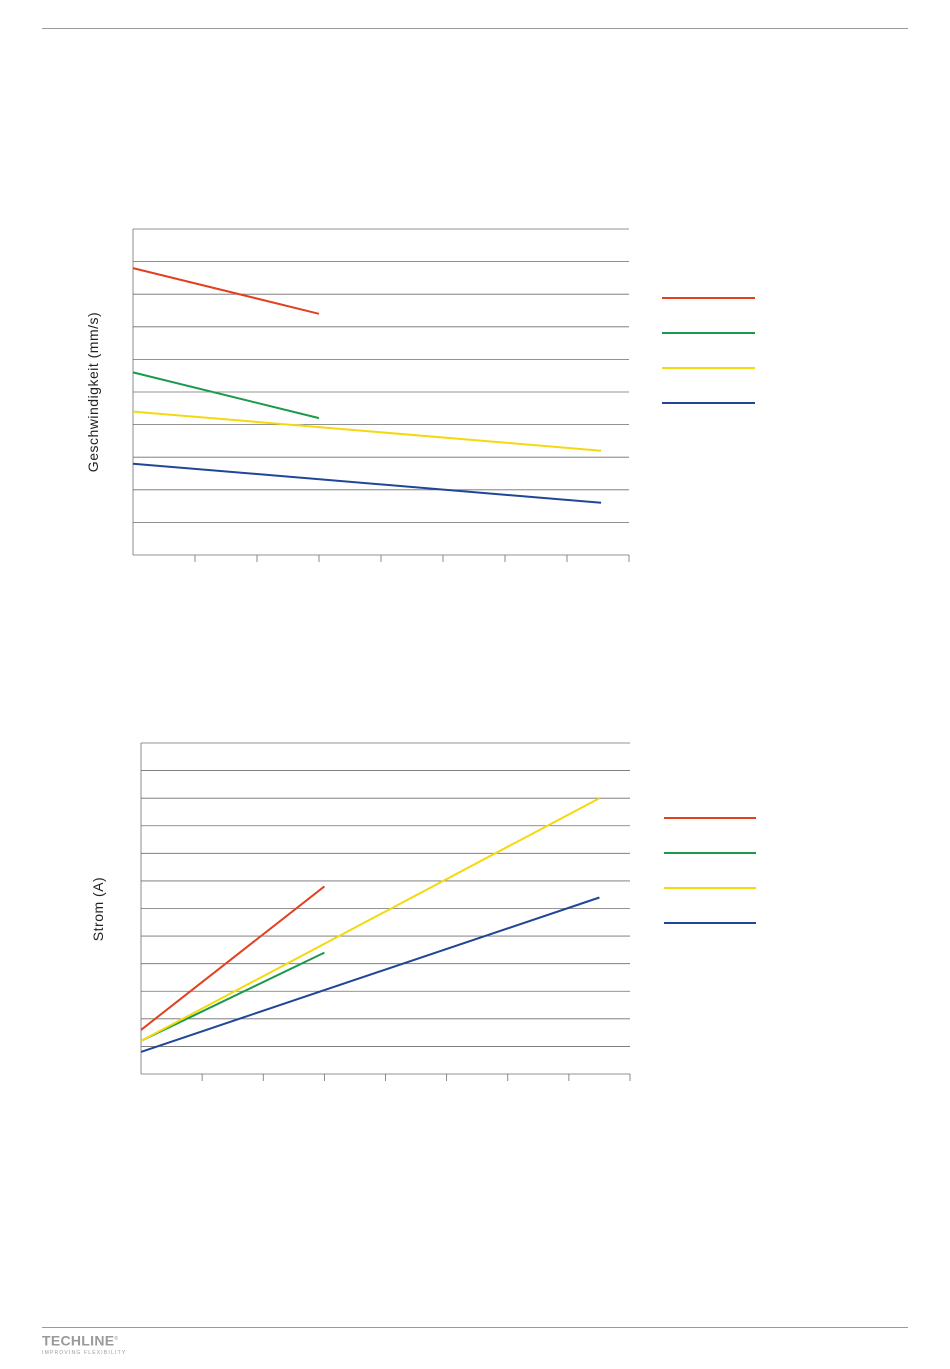 This screenshot has height=1369, width=950. What do you see at coordinates (98, 908) in the screenshot?
I see `current-chart-ylabel: Strom (A)` at bounding box center [98, 908].